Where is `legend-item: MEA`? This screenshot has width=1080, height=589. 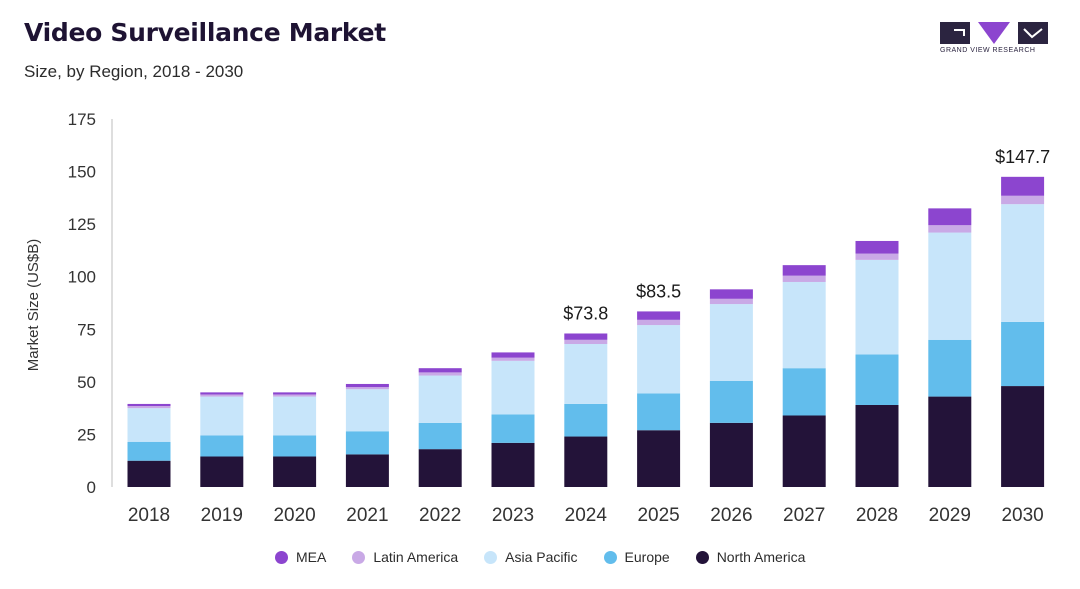 legend-item: MEA is located at coordinates (300, 557).